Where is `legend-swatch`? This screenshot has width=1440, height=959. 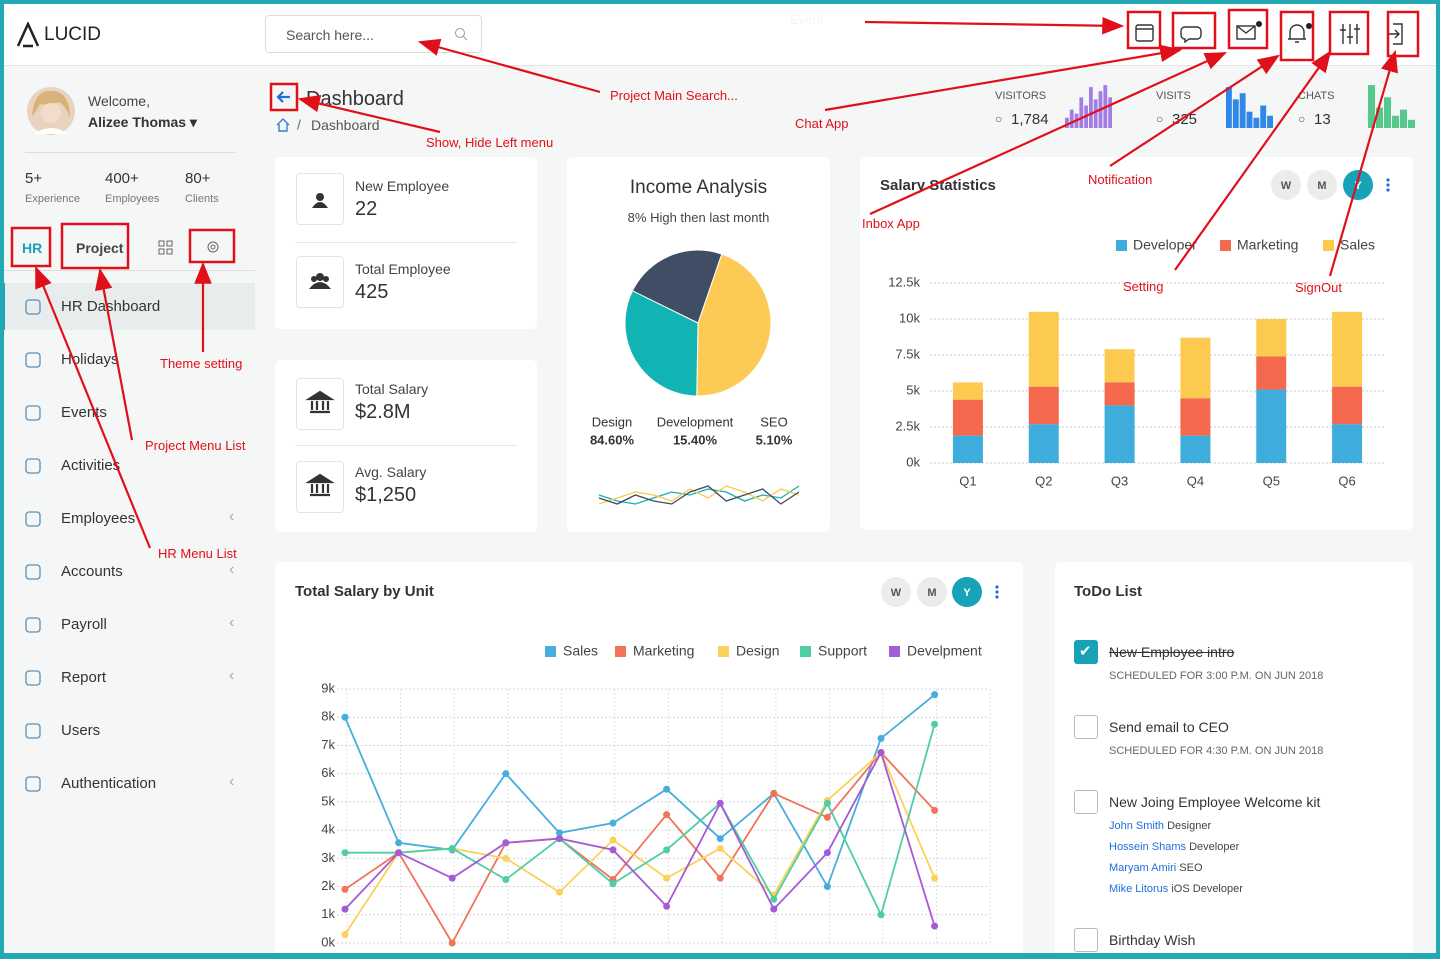 legend-swatch is located at coordinates (550, 651).